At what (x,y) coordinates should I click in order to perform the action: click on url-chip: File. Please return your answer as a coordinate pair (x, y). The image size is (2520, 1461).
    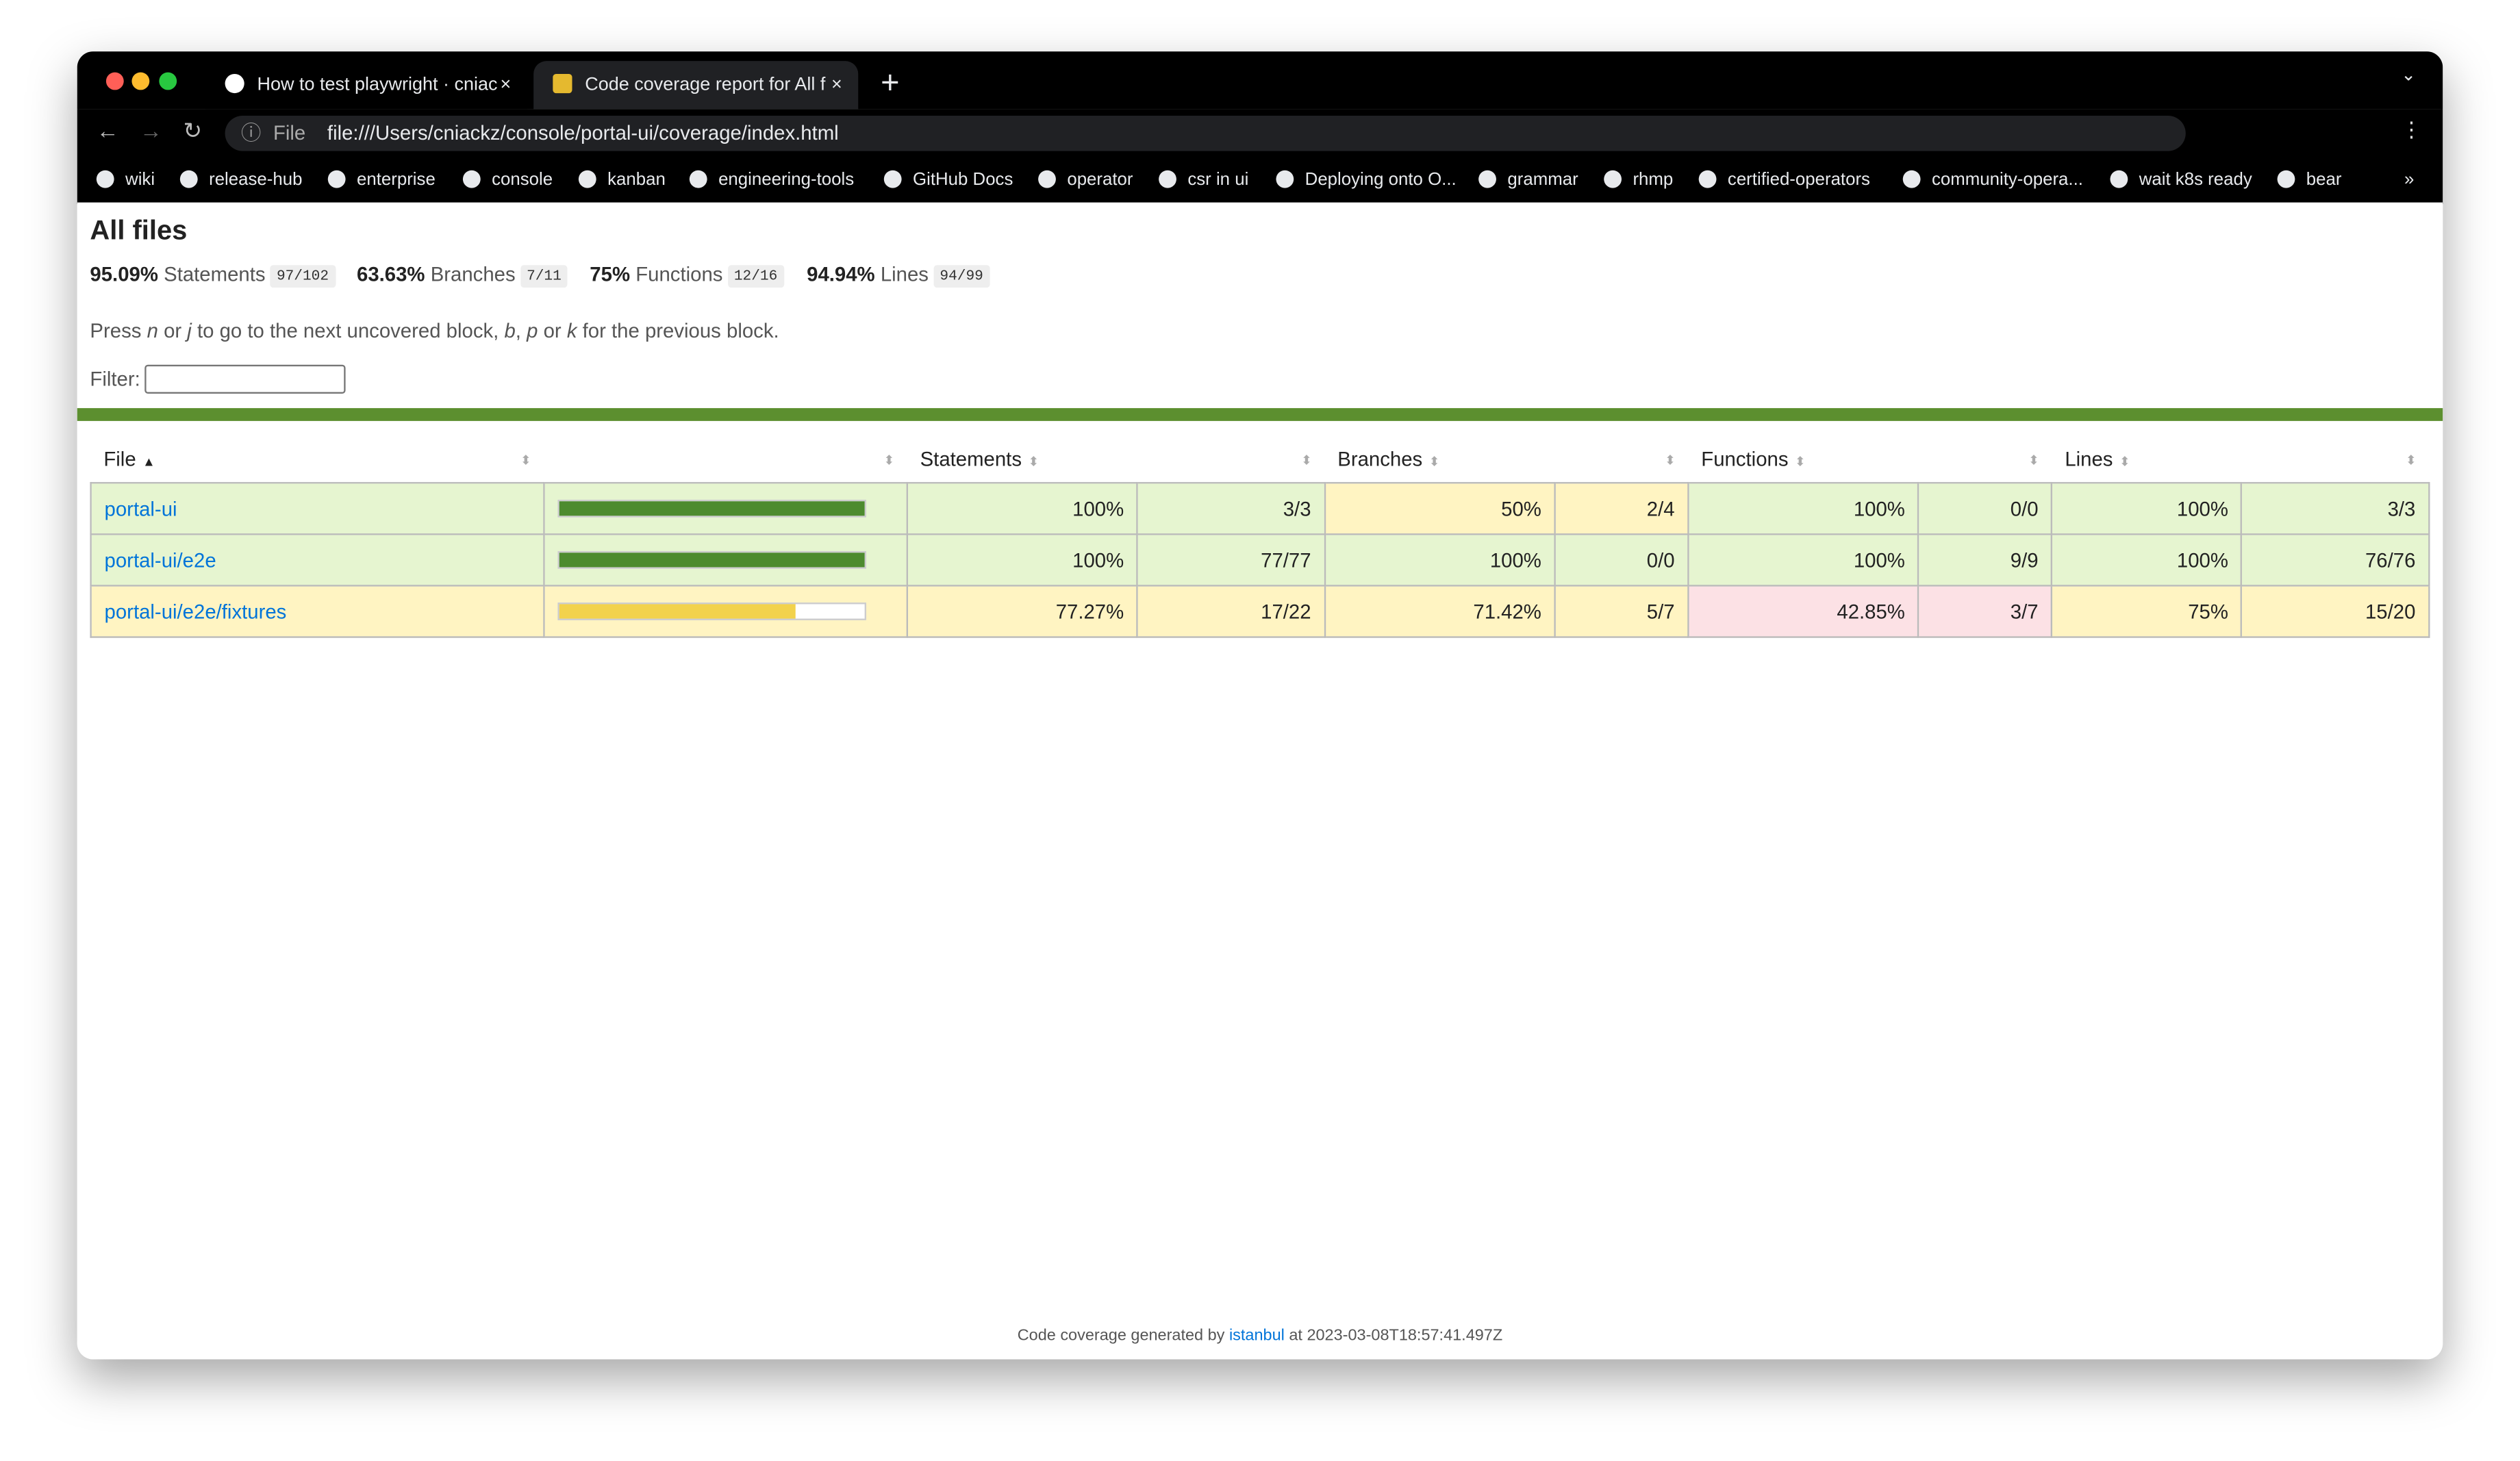
    Looking at the image, I should click on (289, 133).